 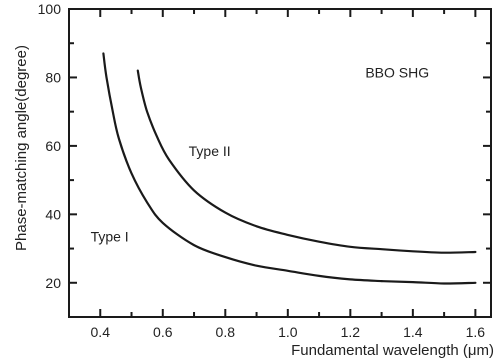 What do you see at coordinates (351, 332) in the screenshot?
I see `x-tick-label: 1.2` at bounding box center [351, 332].